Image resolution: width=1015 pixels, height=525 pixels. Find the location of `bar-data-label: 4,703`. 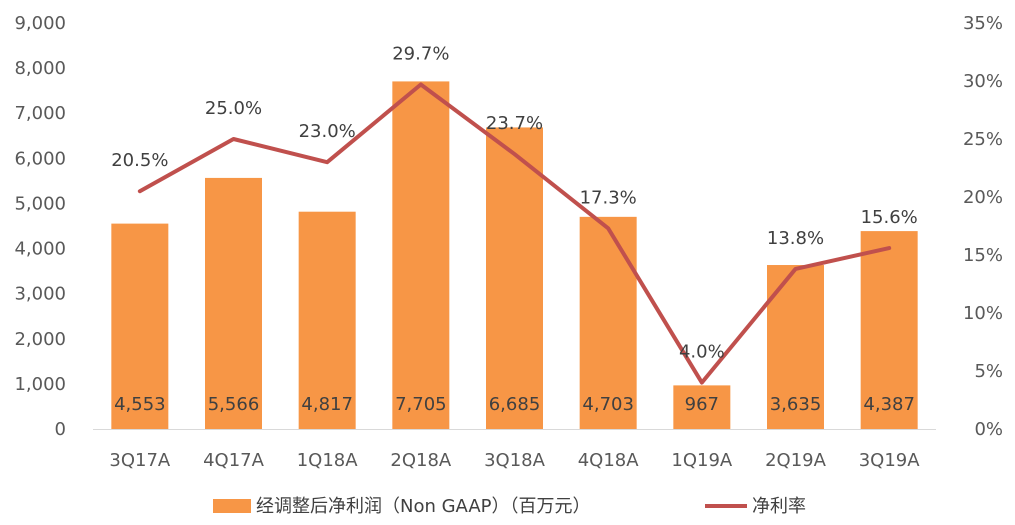

bar-data-label: 4,703 is located at coordinates (608, 404).